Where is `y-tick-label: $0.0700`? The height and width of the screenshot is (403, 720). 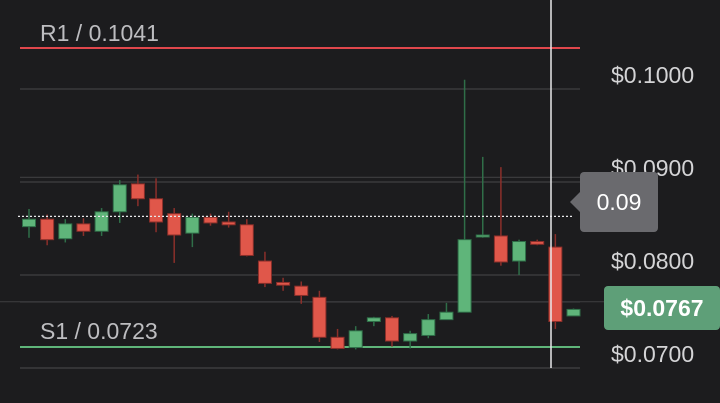 y-tick-label: $0.0700 is located at coordinates (653, 354).